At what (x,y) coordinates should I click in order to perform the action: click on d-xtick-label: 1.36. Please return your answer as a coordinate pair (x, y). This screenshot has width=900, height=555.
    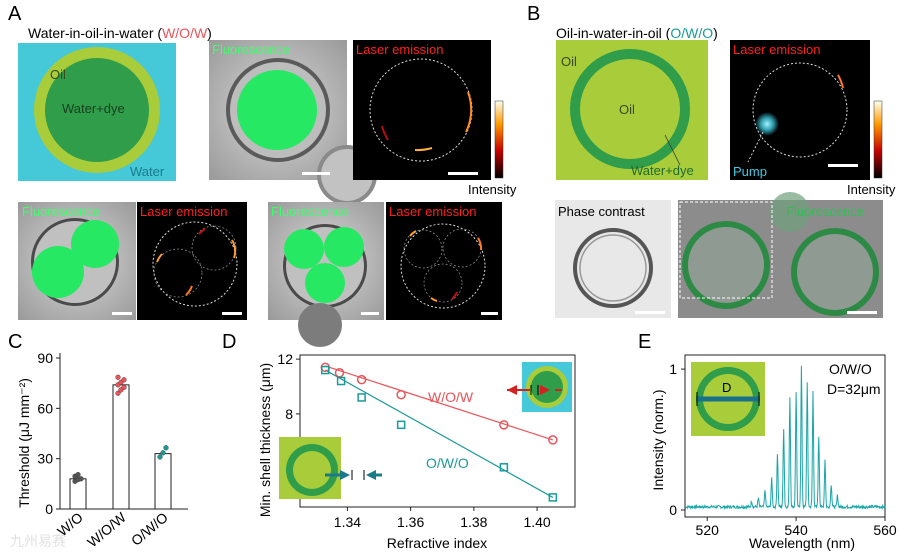
    Looking at the image, I should click on (410, 522).